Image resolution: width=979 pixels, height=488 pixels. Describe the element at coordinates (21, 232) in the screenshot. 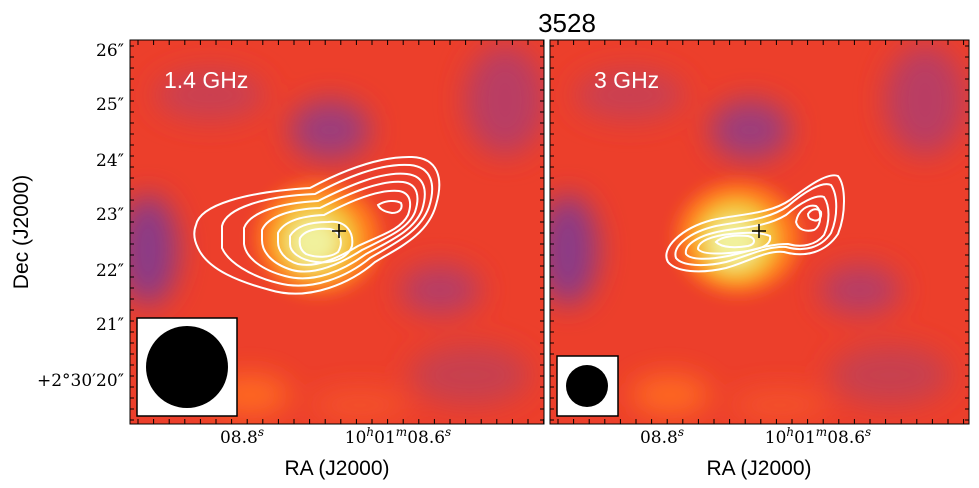

I see `y-axis-label: Dec (J2000)` at that location.